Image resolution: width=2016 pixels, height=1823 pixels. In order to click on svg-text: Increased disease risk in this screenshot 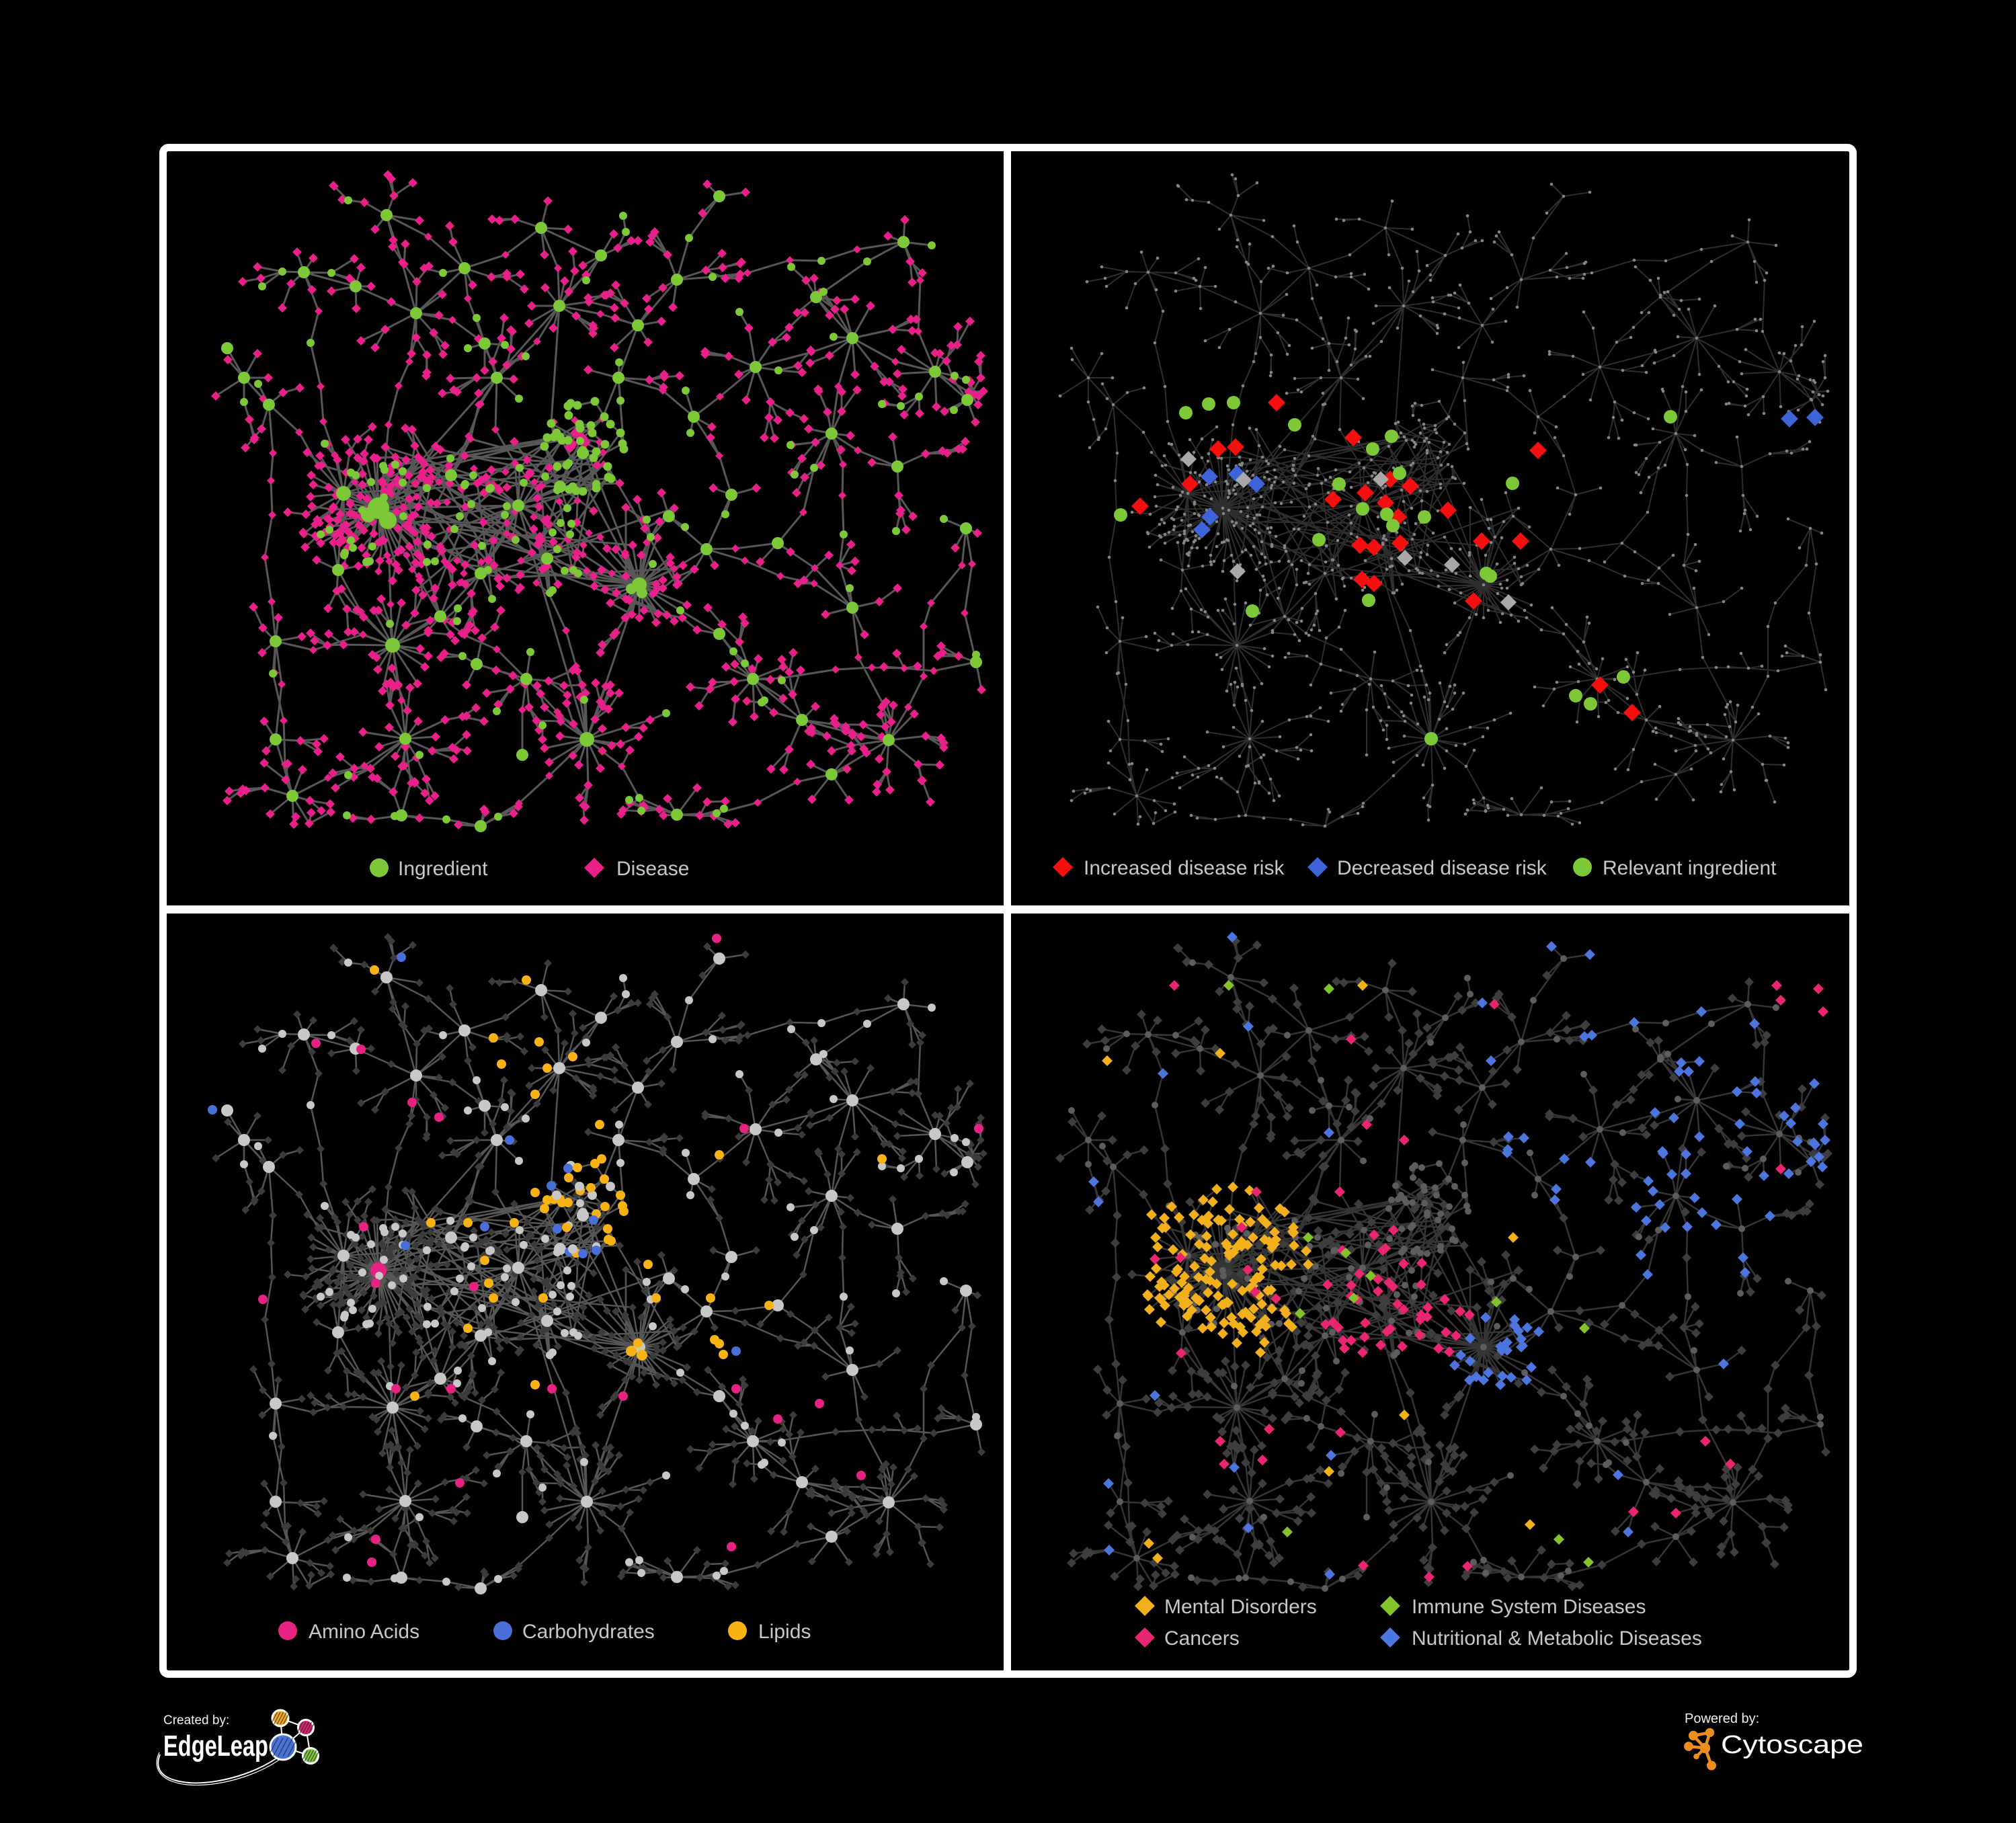, I will do `click(1184, 868)`.